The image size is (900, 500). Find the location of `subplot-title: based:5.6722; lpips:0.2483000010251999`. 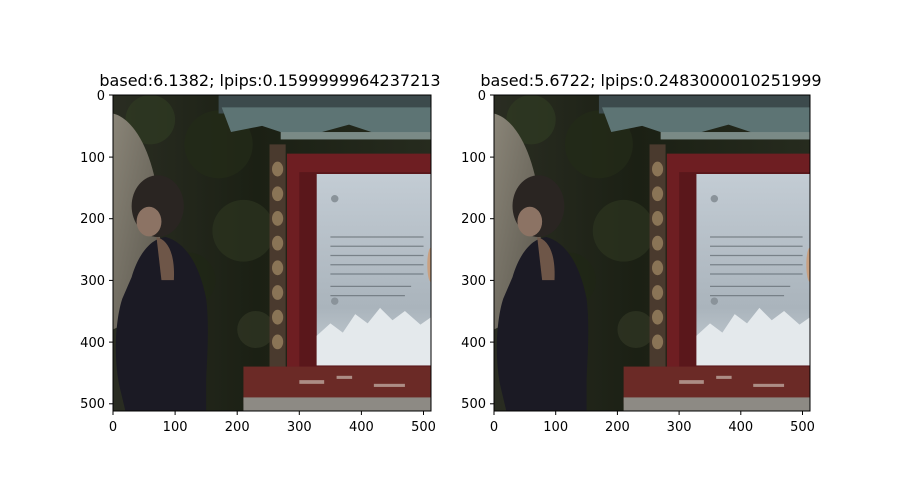

subplot-title: based:5.6722; lpips:0.2483000010251999 is located at coordinates (650, 80).